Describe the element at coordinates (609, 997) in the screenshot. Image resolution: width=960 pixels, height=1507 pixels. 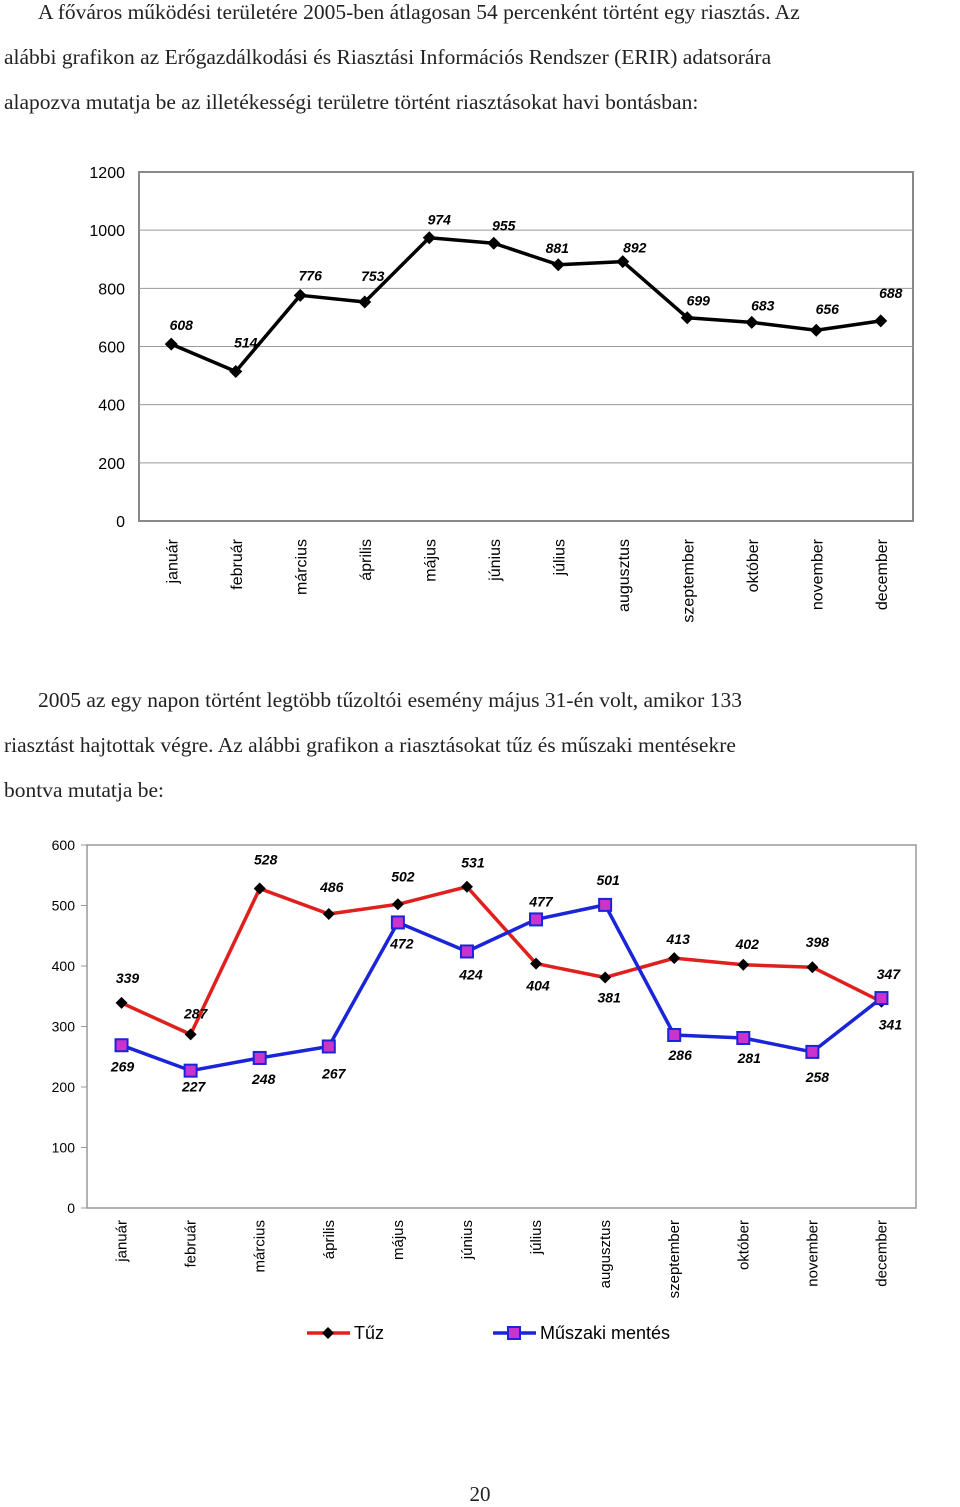
I see `fire-data-label: 381` at that location.